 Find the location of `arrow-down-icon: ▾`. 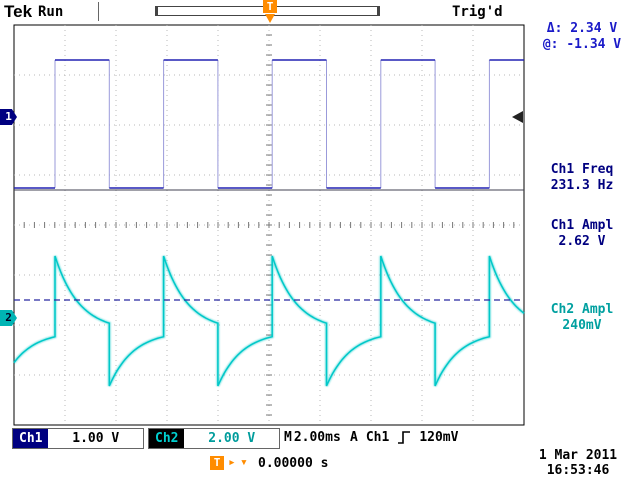

arrow-down-icon: ▾ is located at coordinates (244, 462).